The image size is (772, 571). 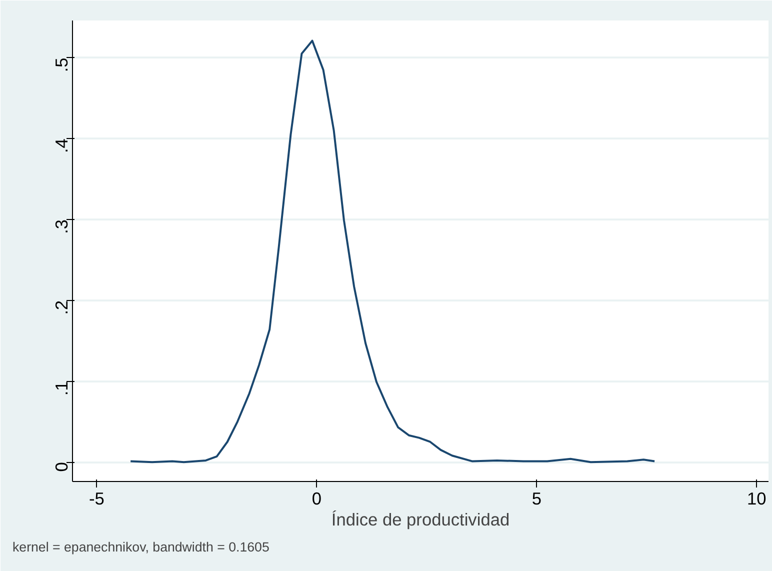 I want to click on x-tick-label: 5, so click(x=537, y=498).